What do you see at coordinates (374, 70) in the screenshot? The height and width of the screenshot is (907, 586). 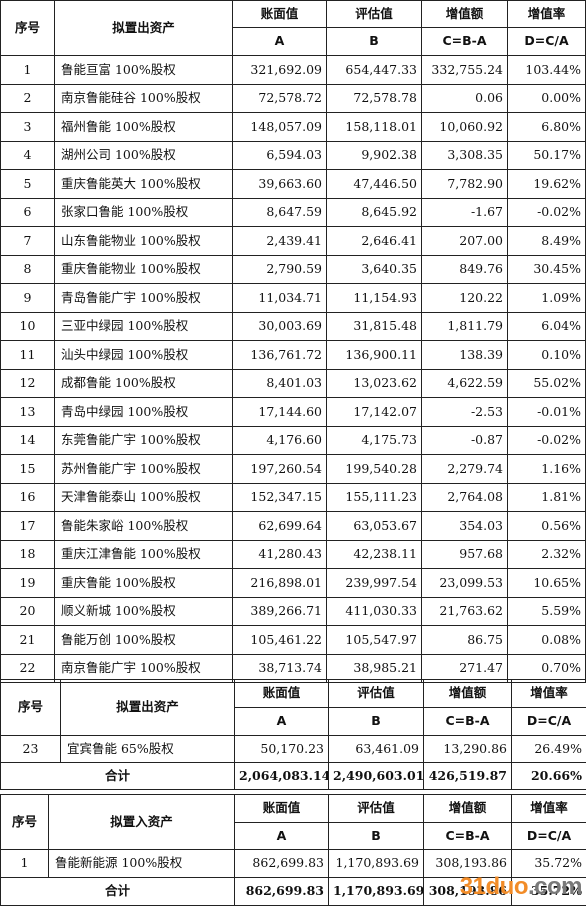 I see `row-appraised-value: 654,447.33` at bounding box center [374, 70].